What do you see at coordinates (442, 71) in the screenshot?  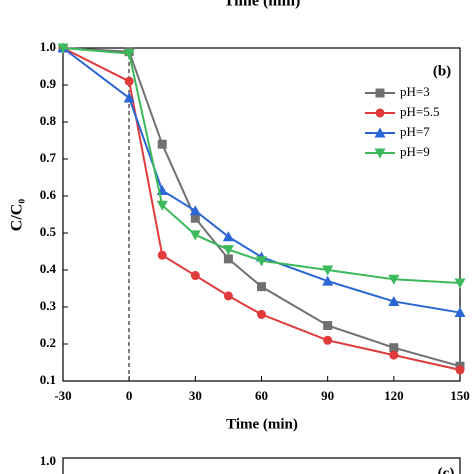 I see `panel-label: (b)` at bounding box center [442, 71].